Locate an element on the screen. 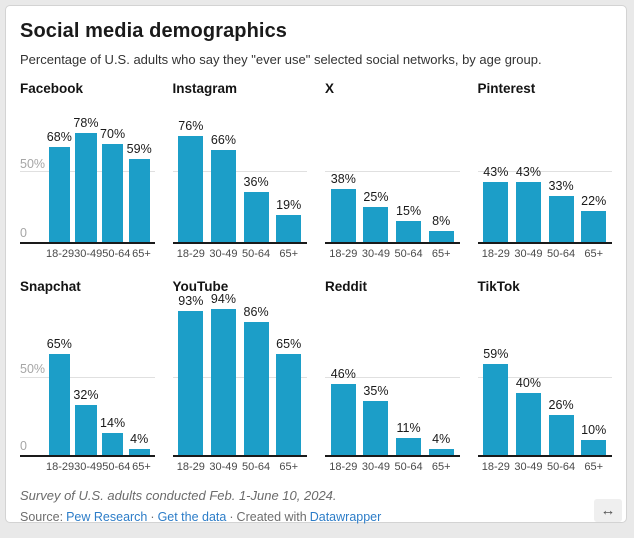 This screenshot has height=538, width=634. bar-group-18-29: 76% is located at coordinates (191, 180).